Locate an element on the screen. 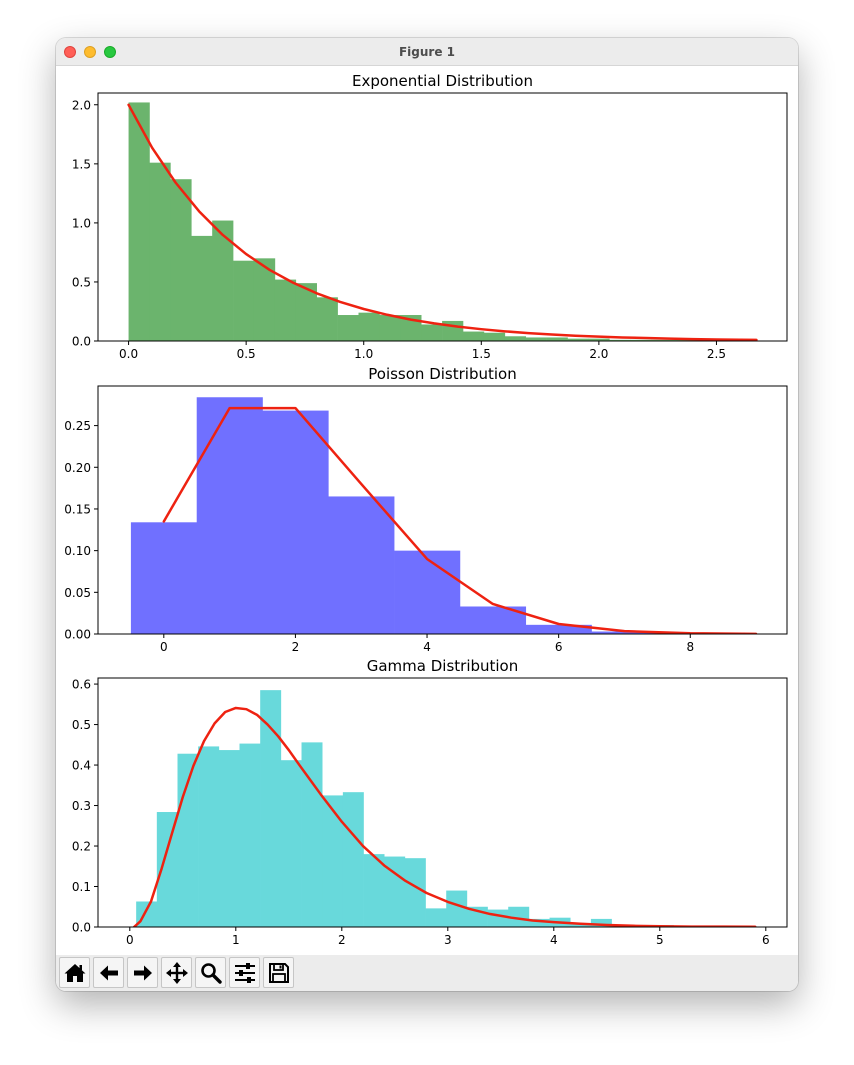  x-tick-label: 1.0 is located at coordinates (363, 354).